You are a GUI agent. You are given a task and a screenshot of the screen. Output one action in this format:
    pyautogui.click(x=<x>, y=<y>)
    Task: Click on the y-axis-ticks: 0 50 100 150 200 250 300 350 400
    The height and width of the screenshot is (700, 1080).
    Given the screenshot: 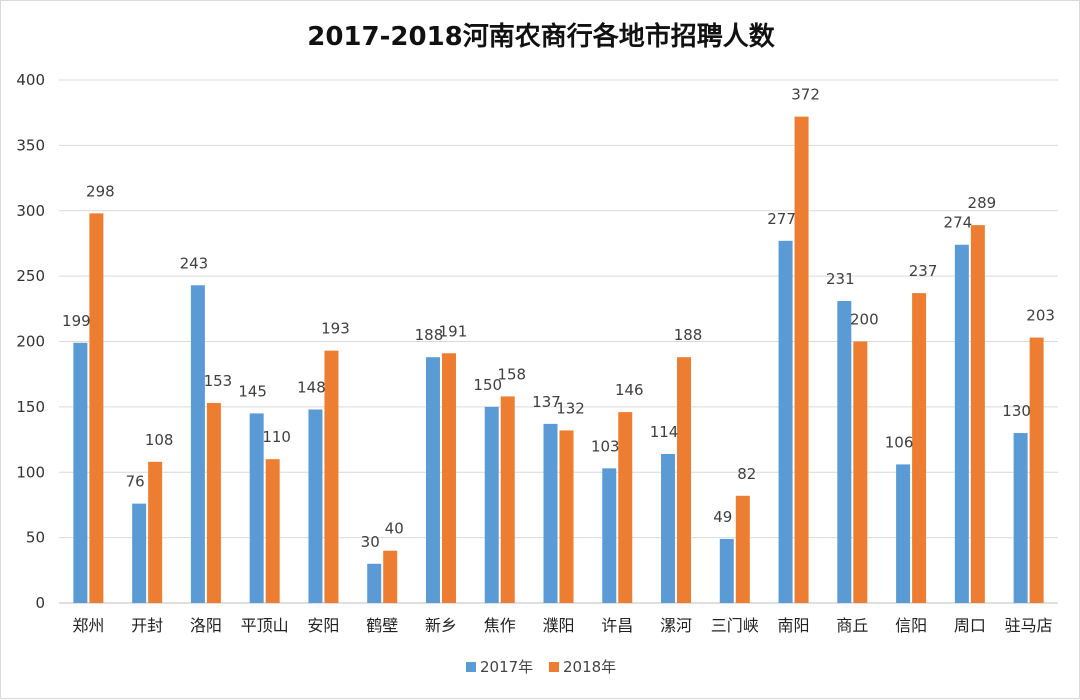 What is the action you would take?
    pyautogui.click(x=30, y=341)
    